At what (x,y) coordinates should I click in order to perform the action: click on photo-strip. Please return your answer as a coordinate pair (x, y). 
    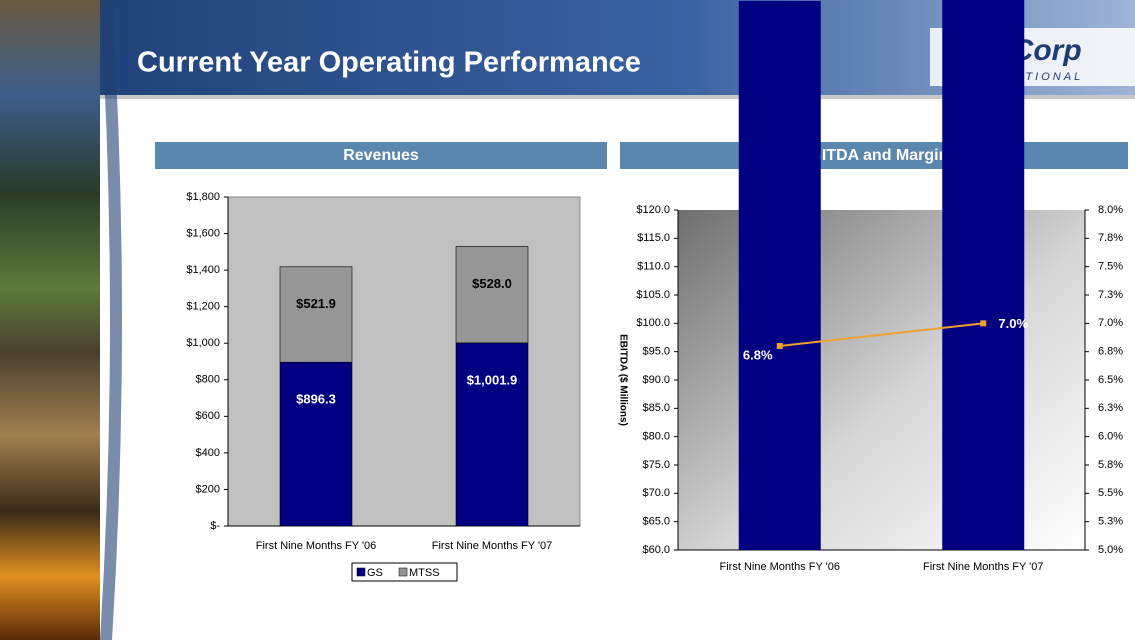
    Looking at the image, I should click on (50, 320).